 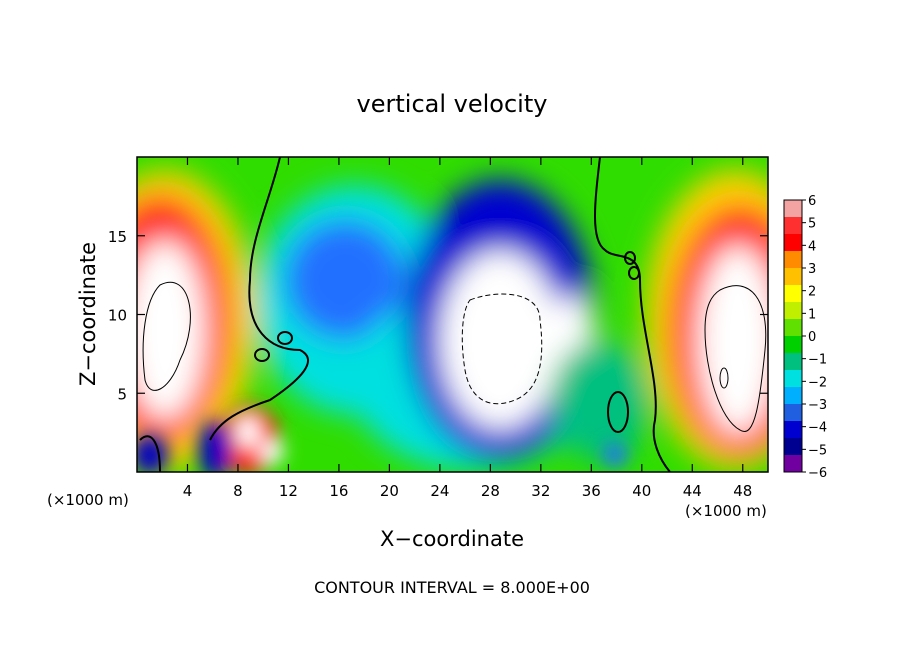 What do you see at coordinates (817, 428) in the screenshot?
I see `colorbar-label: −4` at bounding box center [817, 428].